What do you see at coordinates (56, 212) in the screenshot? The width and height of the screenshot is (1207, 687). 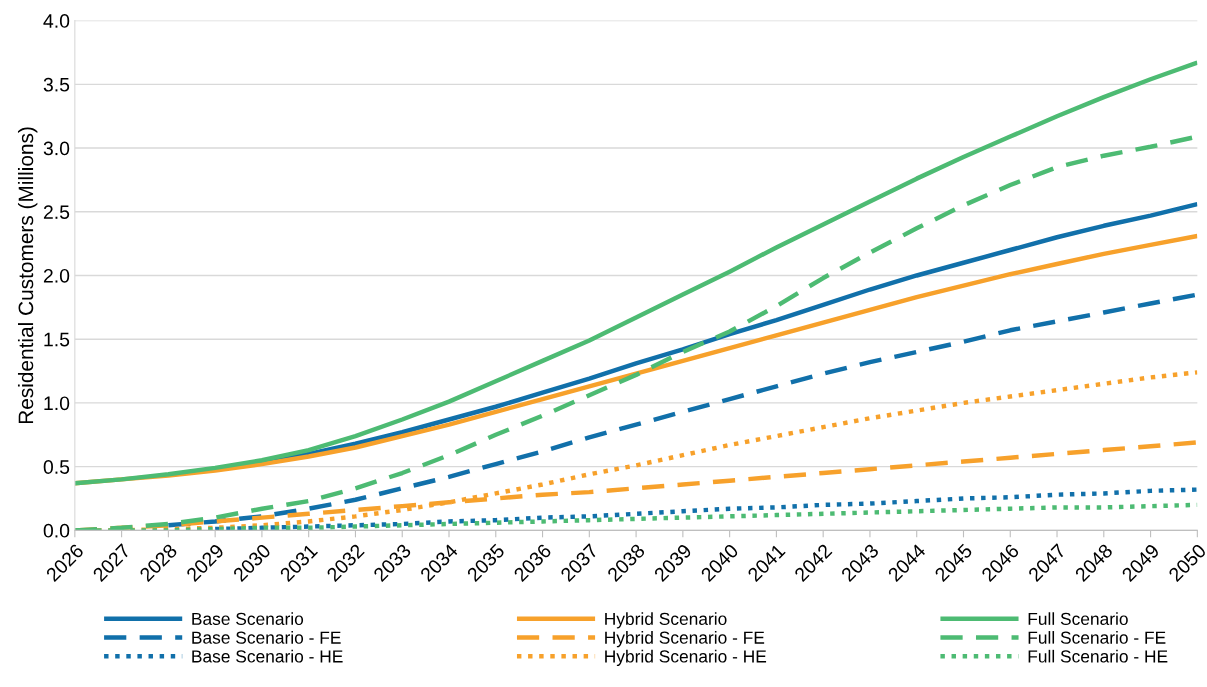 I see `y-tick-label: 2.5` at bounding box center [56, 212].